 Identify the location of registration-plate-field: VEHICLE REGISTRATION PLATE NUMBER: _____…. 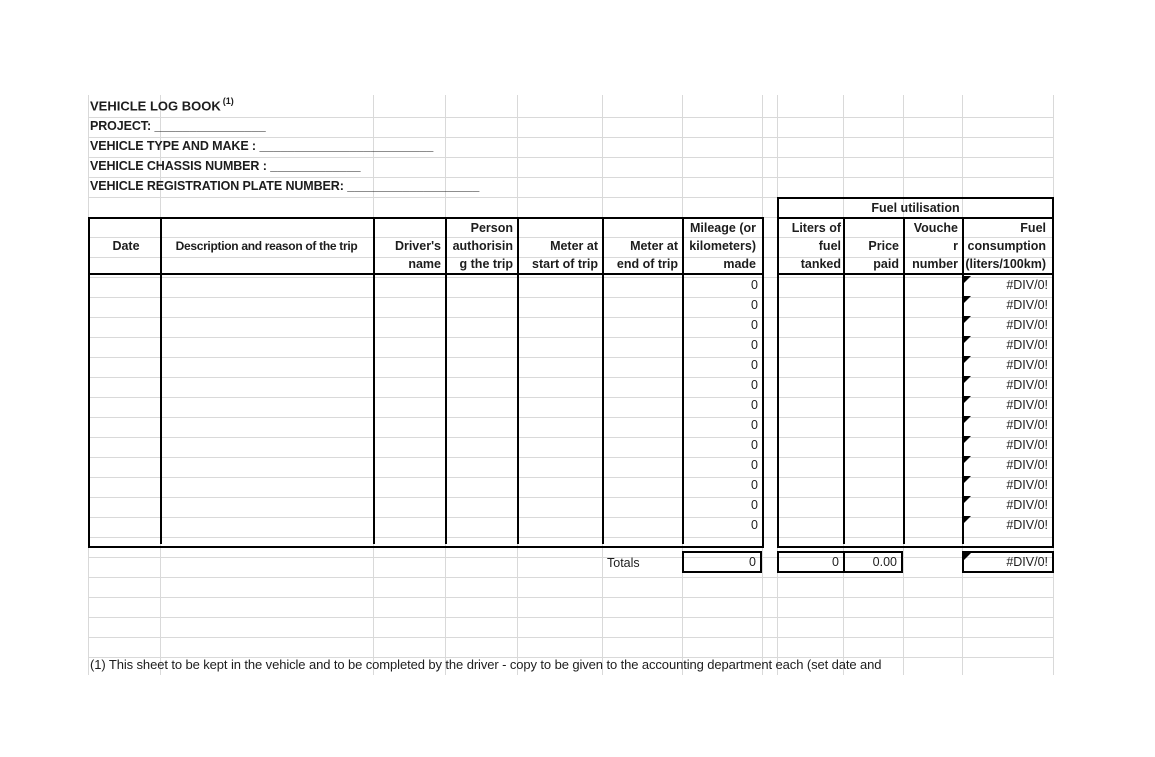
(284, 189).